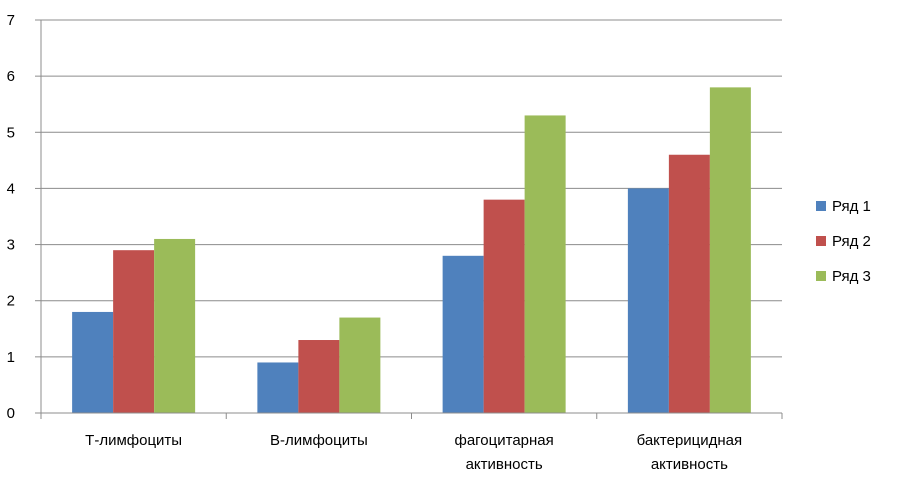  Describe the element at coordinates (319, 440) in the screenshot. I see `x-category-label: В-лимфоциты` at that location.